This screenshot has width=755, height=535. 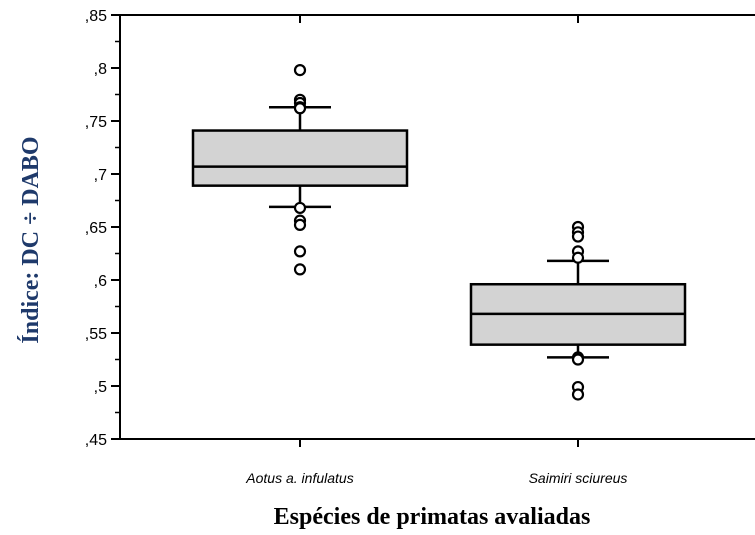 I want to click on y-tick-label: ,85, so click(x=96, y=16).